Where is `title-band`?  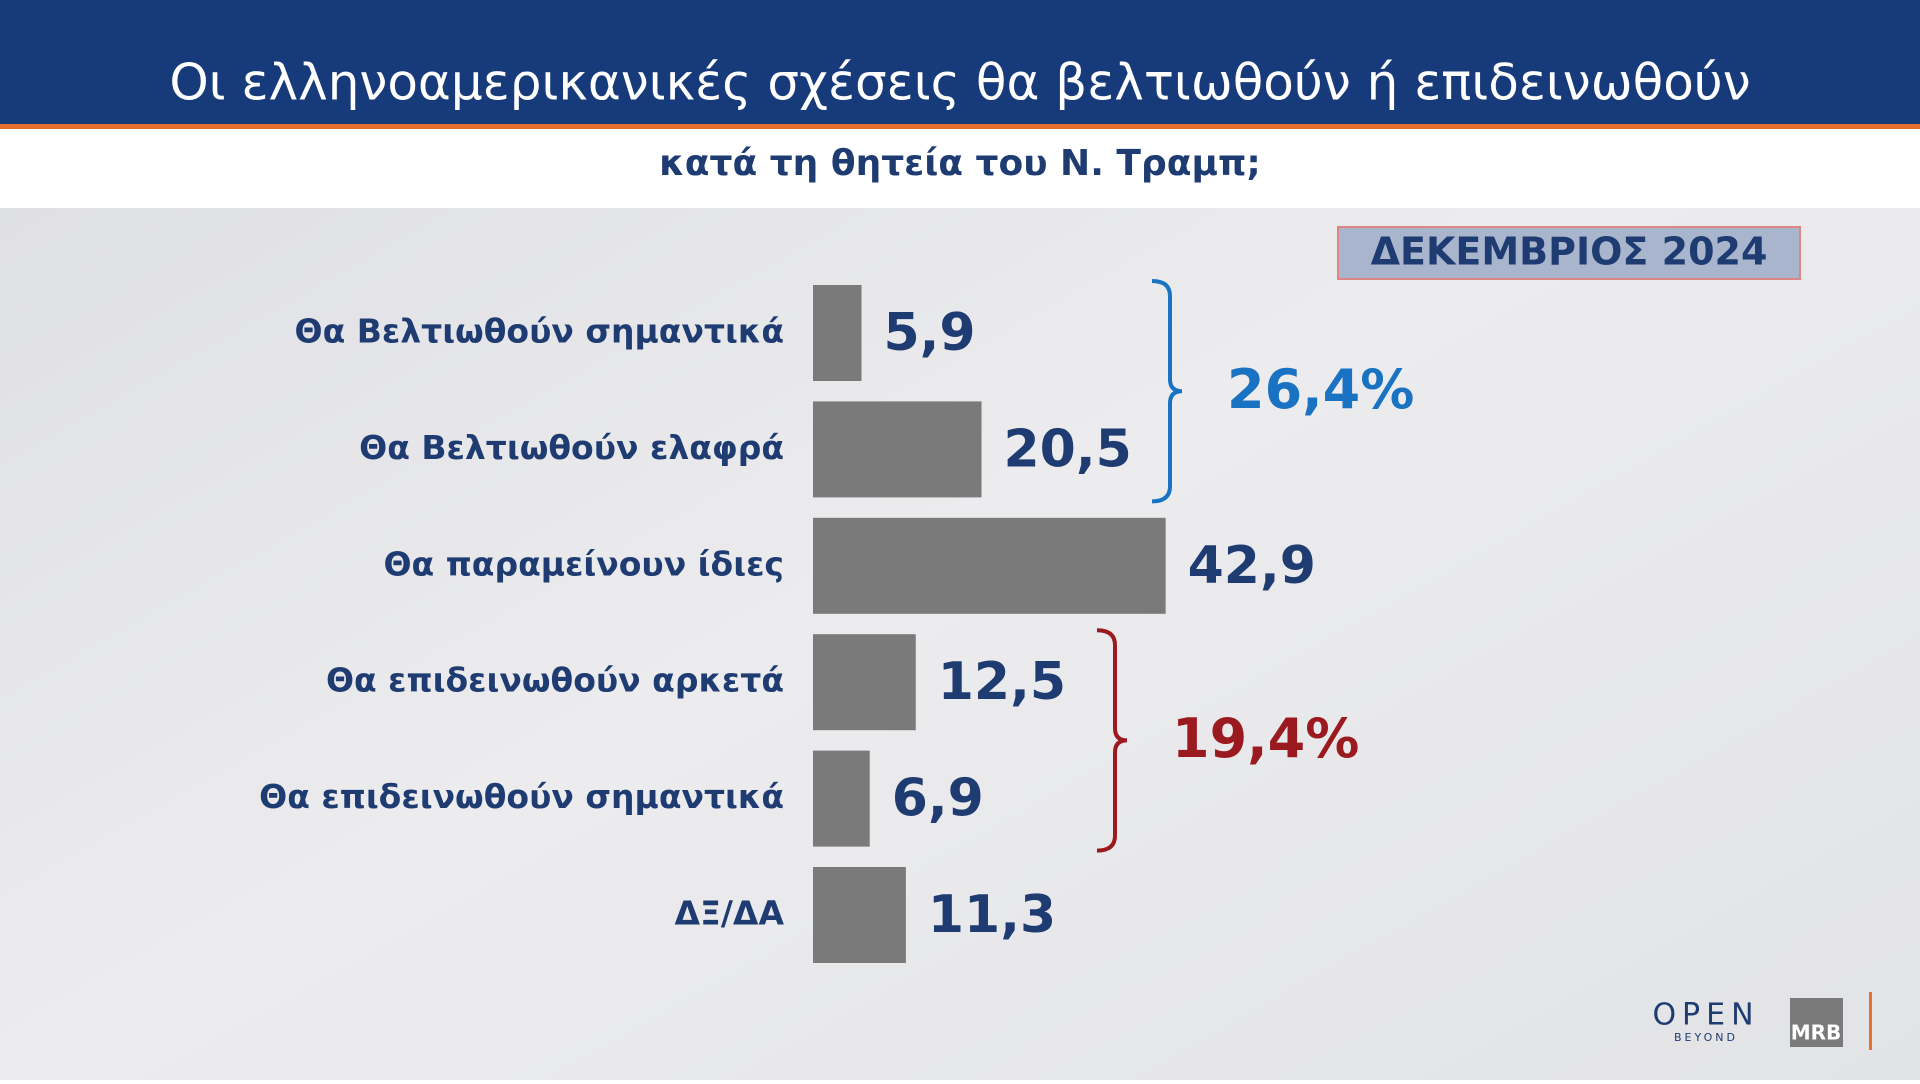
title-band is located at coordinates (960, 62).